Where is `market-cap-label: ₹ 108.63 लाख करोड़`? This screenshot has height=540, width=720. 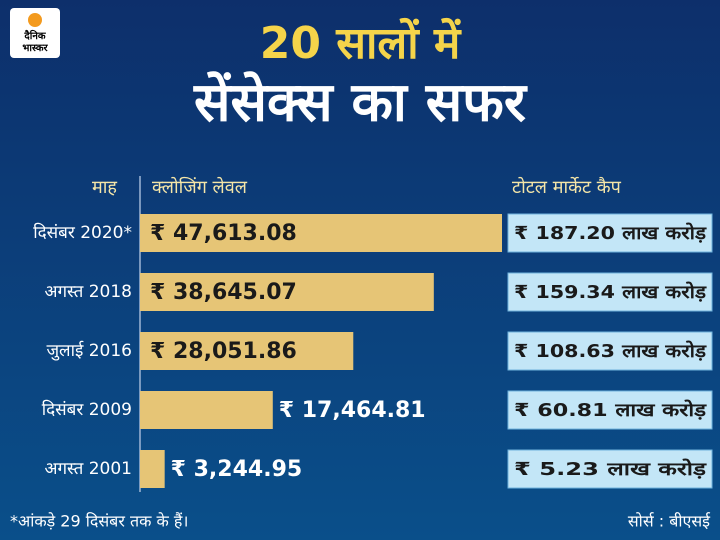
market-cap-label: ₹ 108.63 लाख करोड़ is located at coordinates (611, 351).